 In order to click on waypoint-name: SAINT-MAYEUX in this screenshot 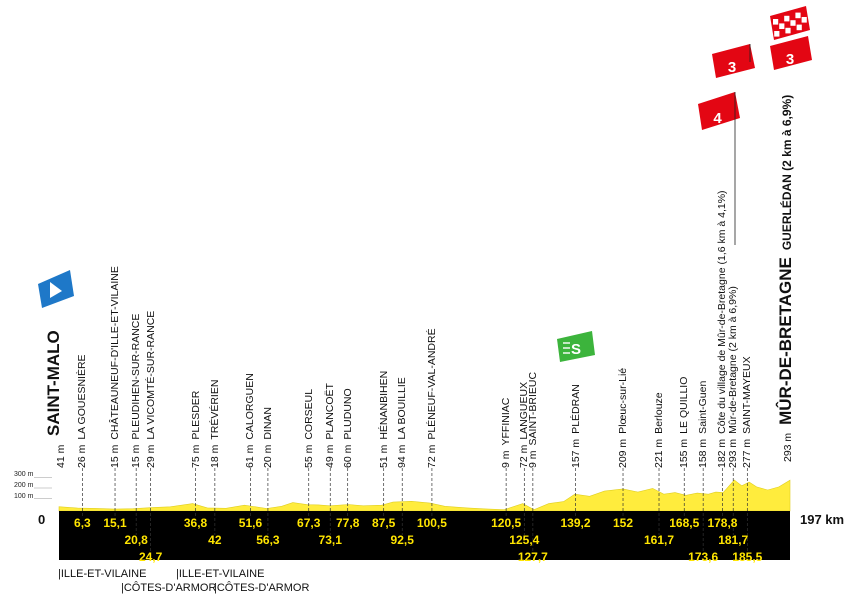, I will do `click(747, 395)`.